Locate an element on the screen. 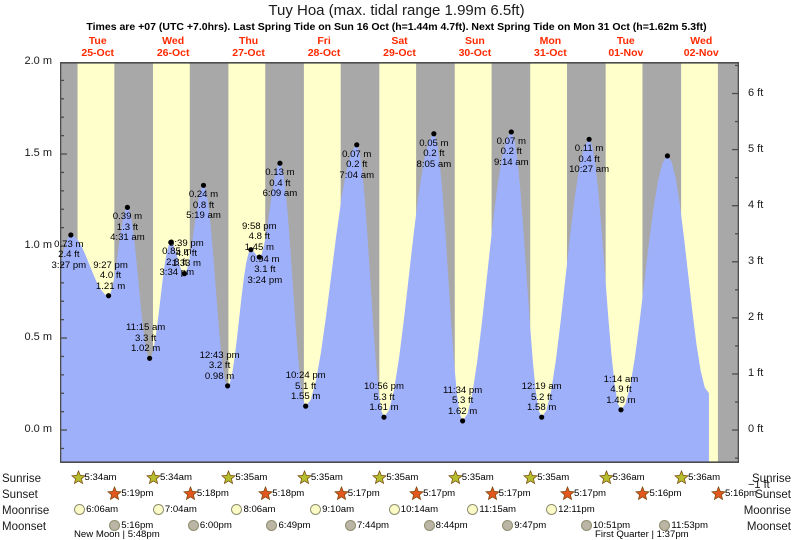 The height and width of the screenshot is (540, 793). moonset-time: 11:53pm is located at coordinates (690, 525).